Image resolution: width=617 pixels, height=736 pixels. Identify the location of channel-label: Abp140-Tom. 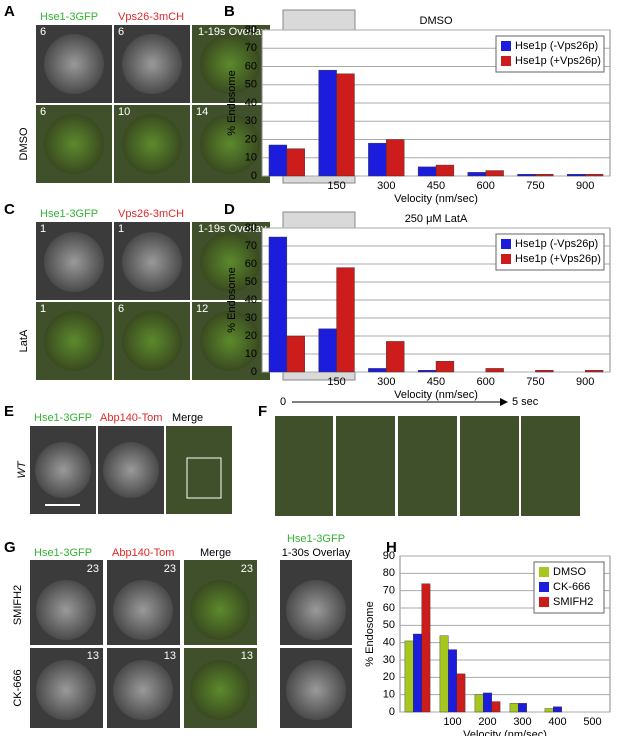
(131, 418).